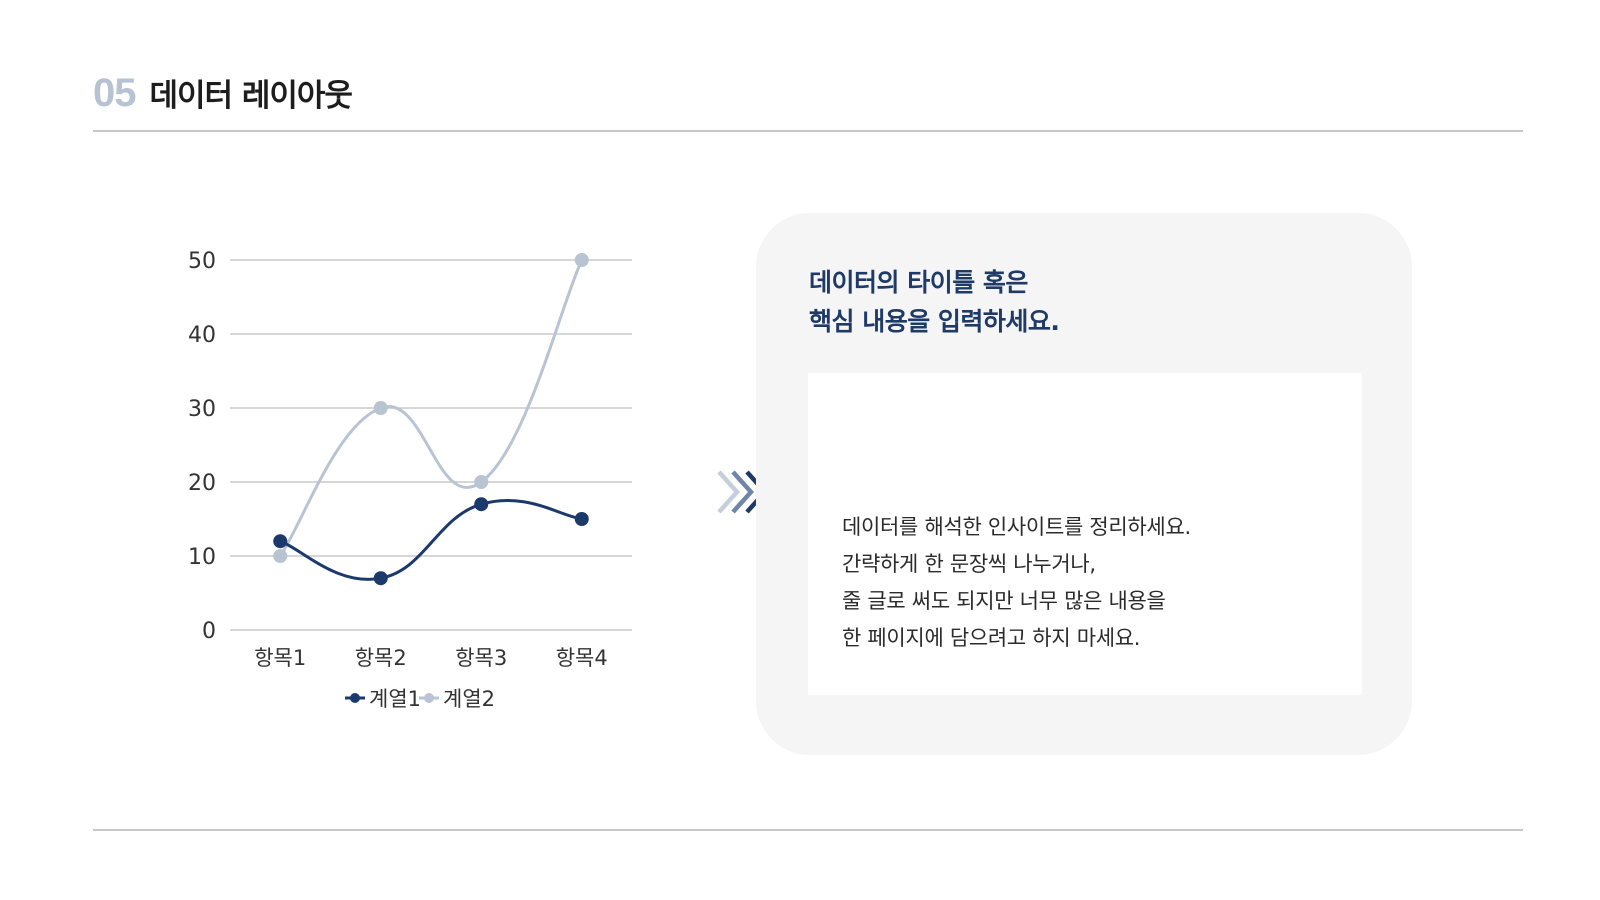  Describe the element at coordinates (431, 658) in the screenshot. I see `chart-x-ticks: 항목1 항목2 항목3 항목4` at that location.